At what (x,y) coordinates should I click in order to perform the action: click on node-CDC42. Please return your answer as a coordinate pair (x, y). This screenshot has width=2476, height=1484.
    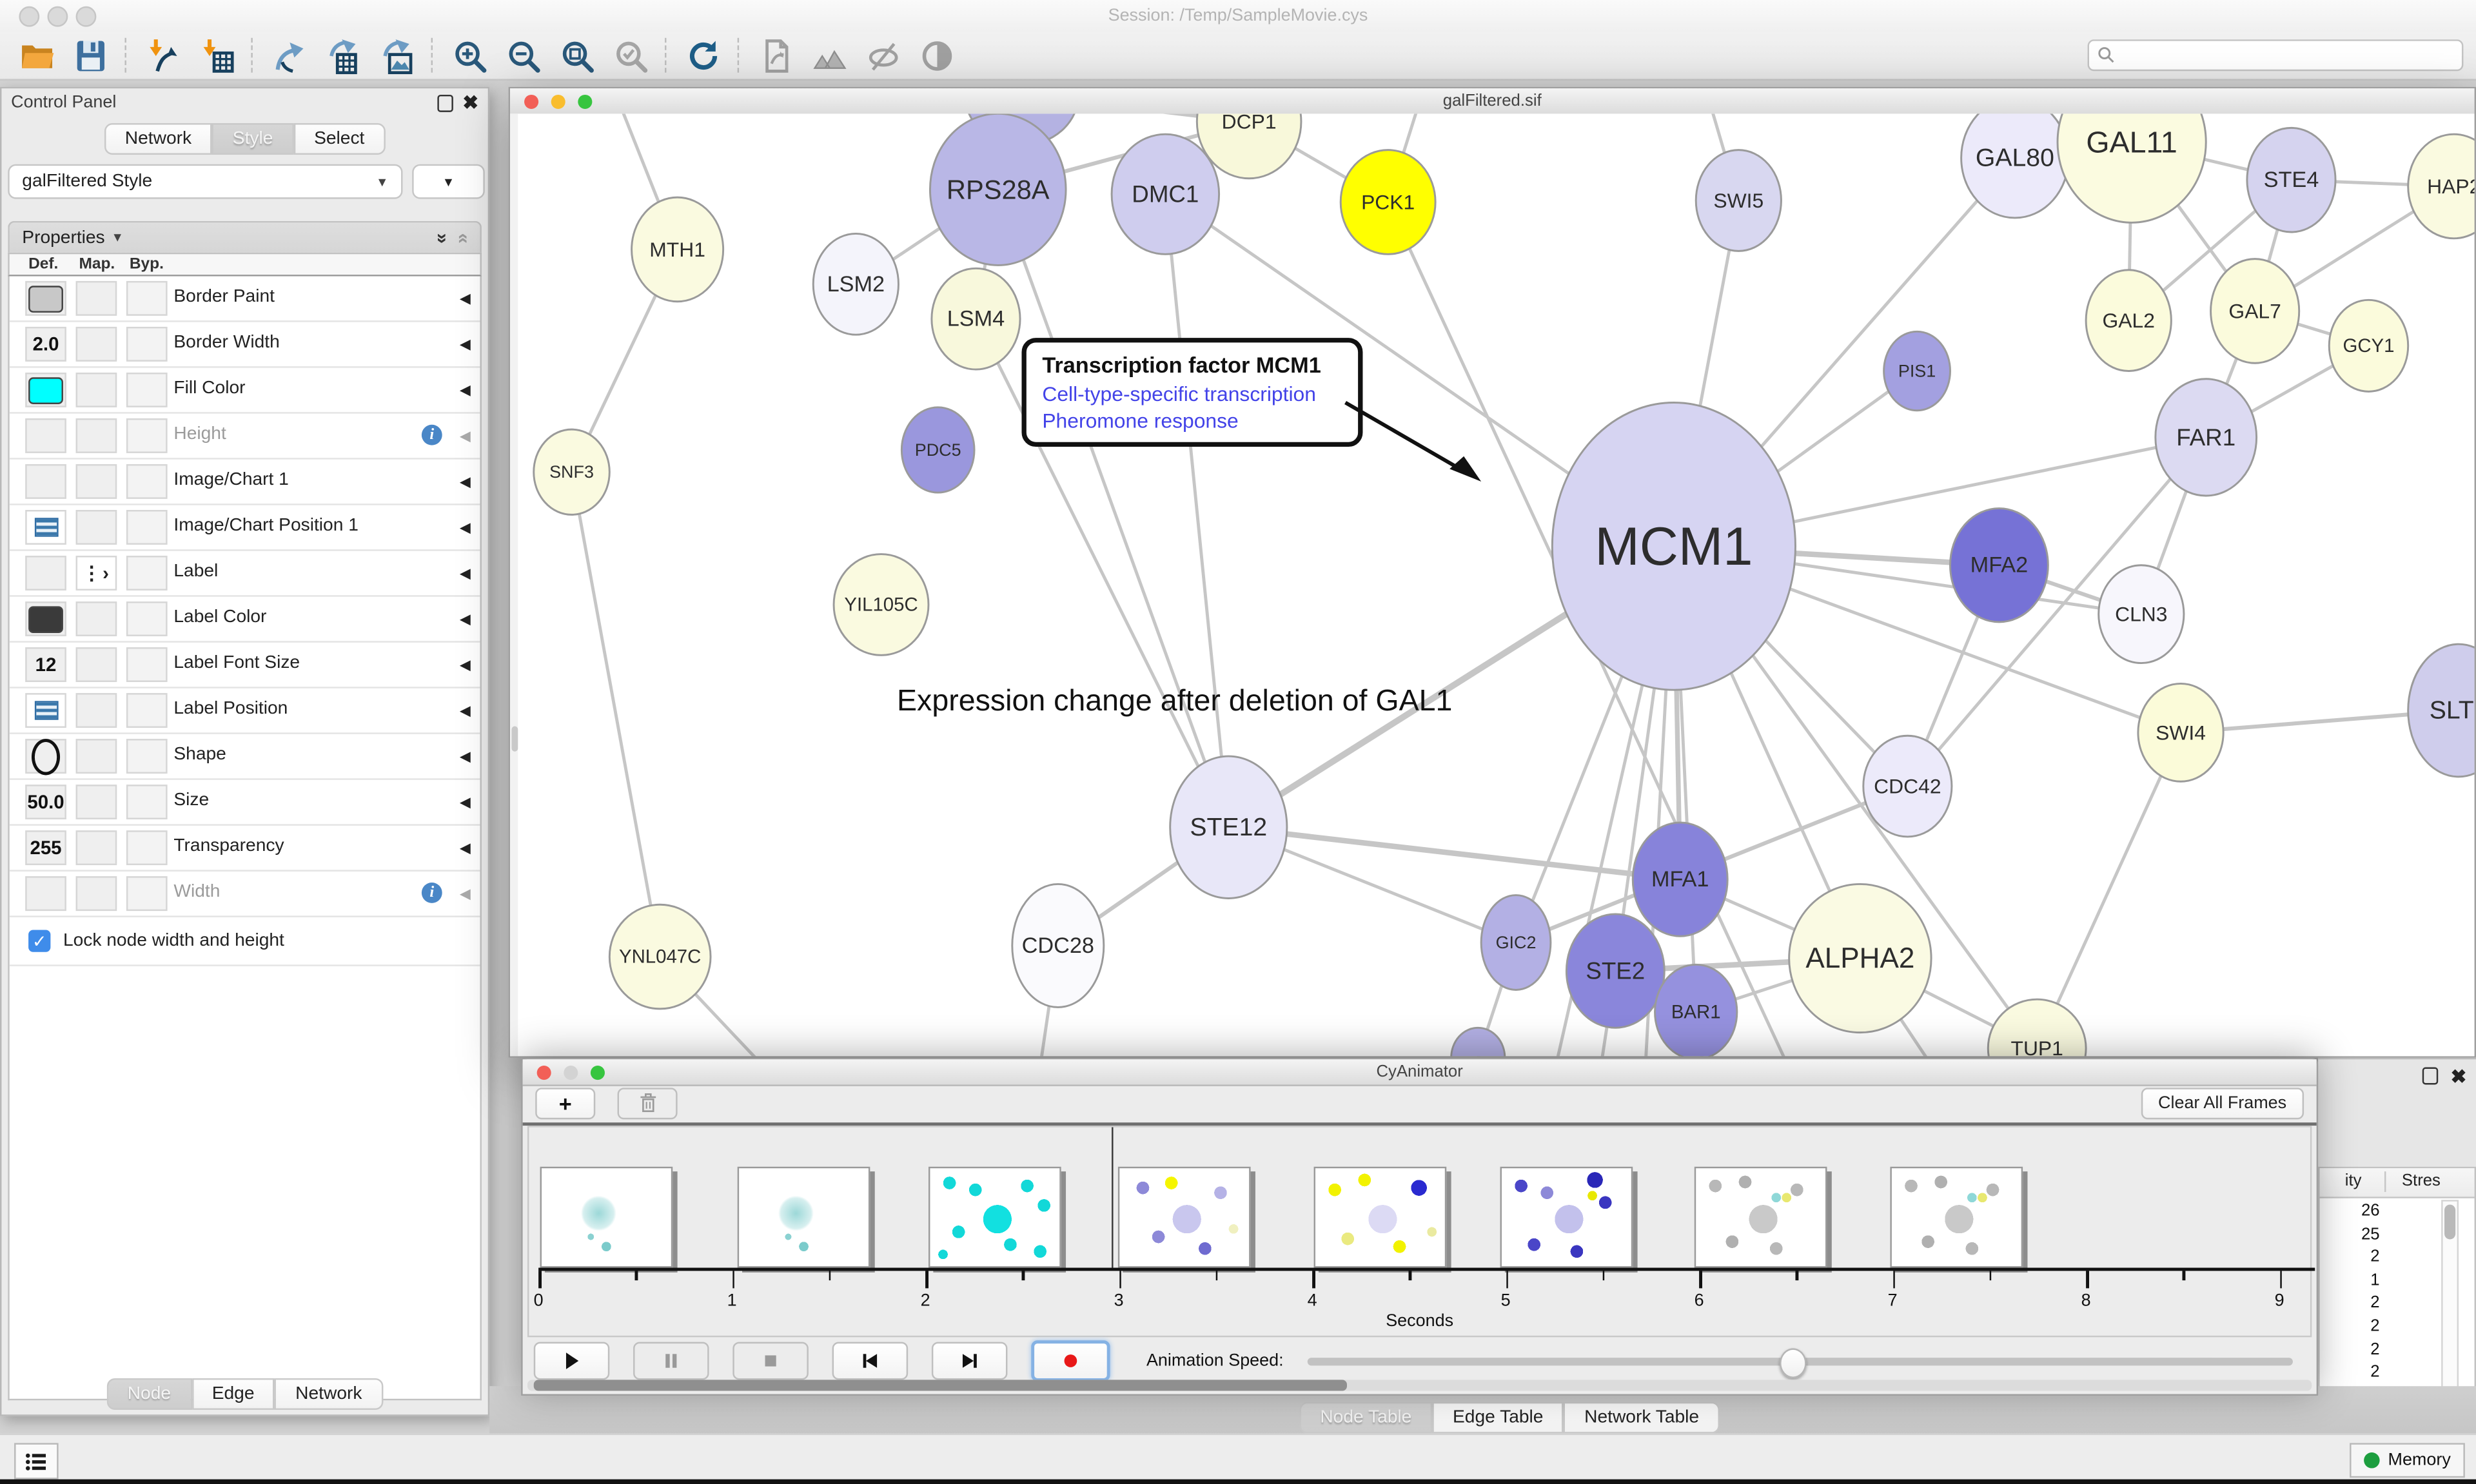
    Looking at the image, I should click on (1907, 786).